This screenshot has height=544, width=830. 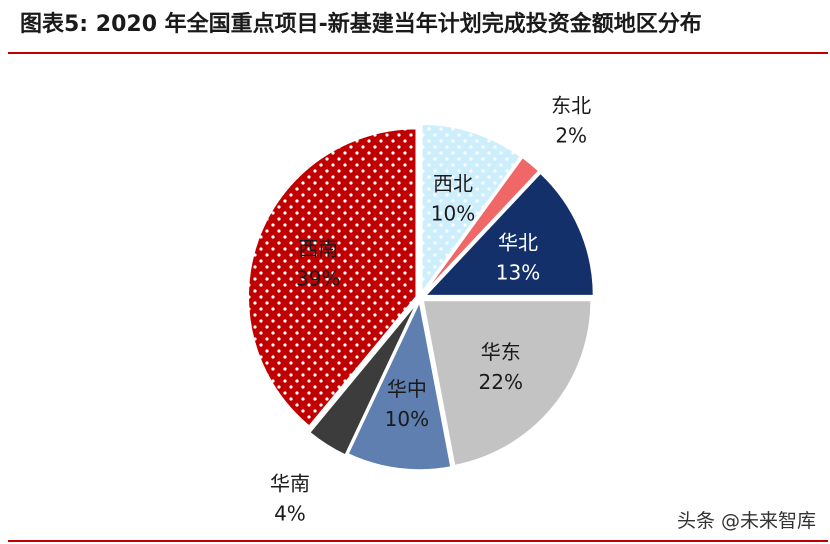 What do you see at coordinates (518, 243) in the screenshot?
I see `pie-label-north-china-category: 华北` at bounding box center [518, 243].